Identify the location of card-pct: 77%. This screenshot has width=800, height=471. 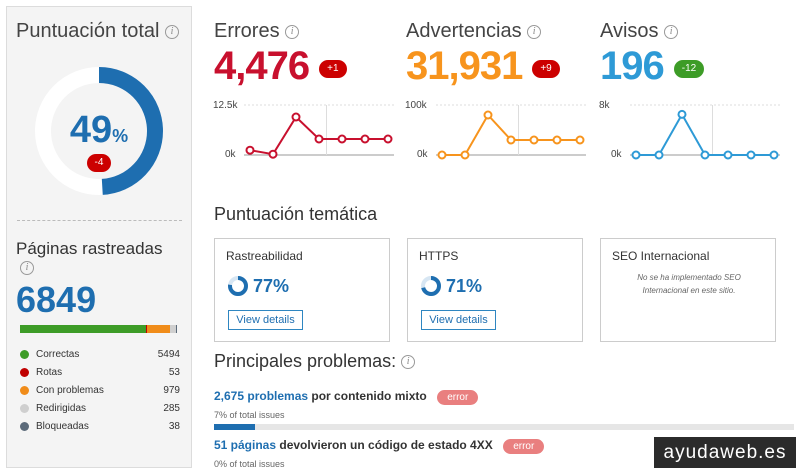
(271, 286).